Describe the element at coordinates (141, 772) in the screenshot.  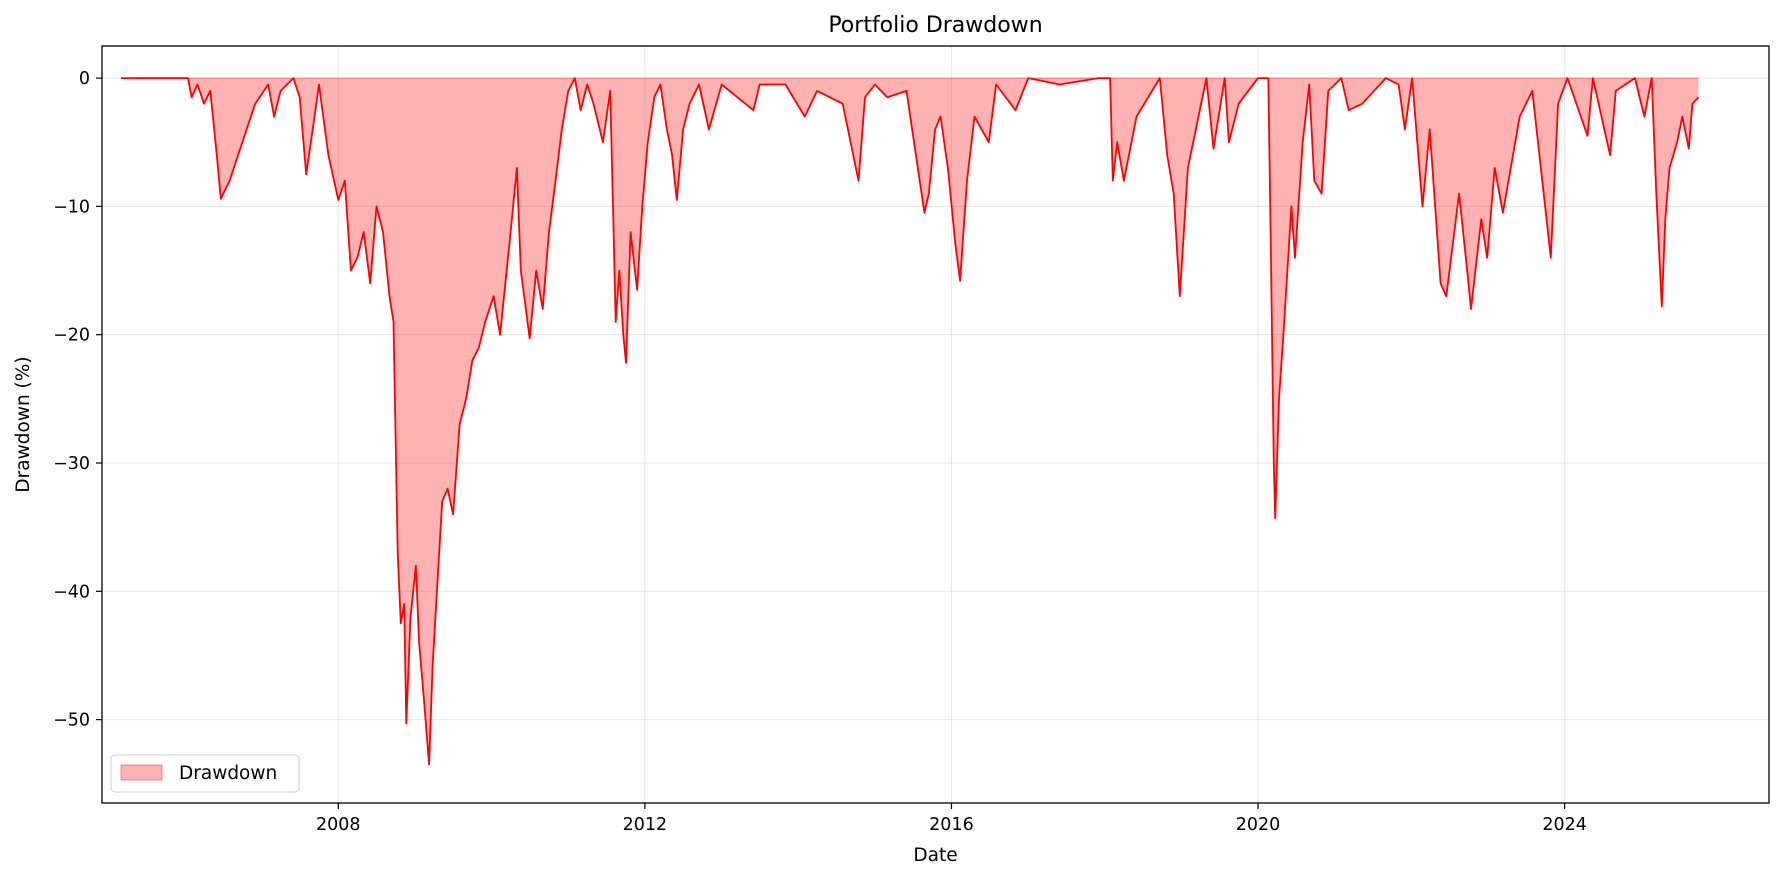
I see `legend-swatch` at that location.